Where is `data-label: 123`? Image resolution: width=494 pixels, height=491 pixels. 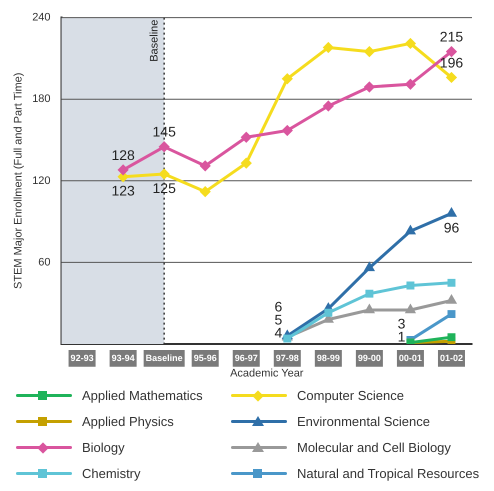
data-label: 123 is located at coordinates (123, 190).